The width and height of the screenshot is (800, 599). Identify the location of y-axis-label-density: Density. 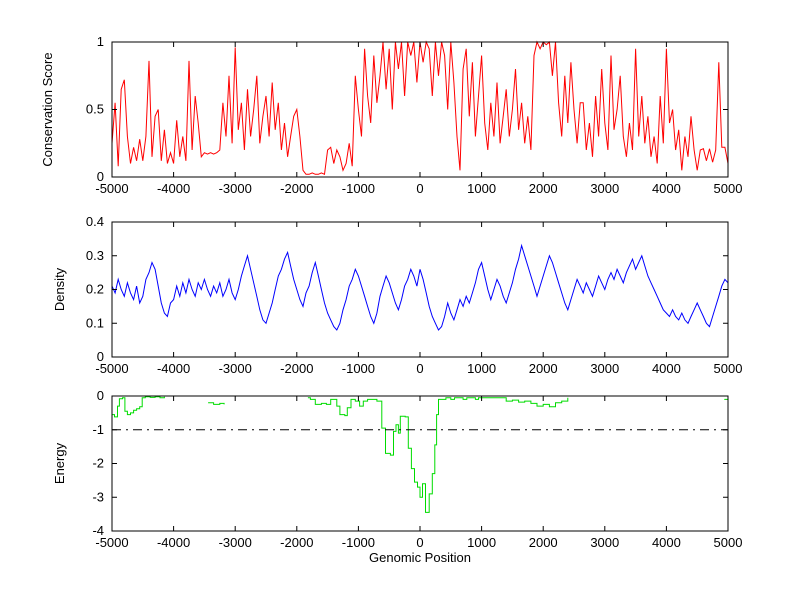
(59, 289).